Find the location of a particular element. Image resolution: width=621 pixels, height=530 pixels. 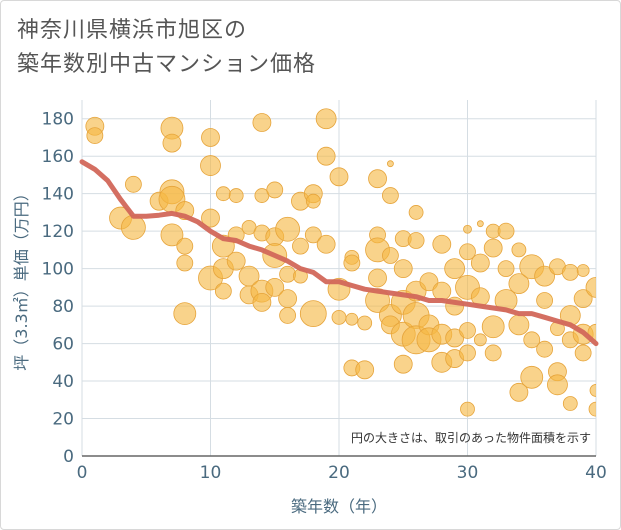

x-axis-title: 築年数（年） is located at coordinates (339, 506).